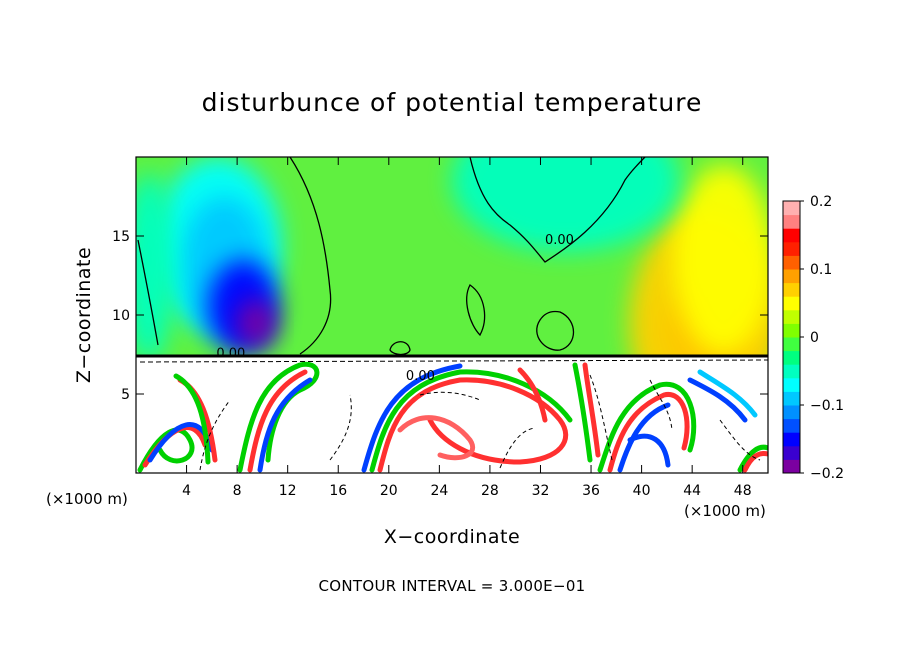 The height and width of the screenshot is (654, 904). I want to click on contour-labels: 0.00 0.00 0.00, so click(395, 308).